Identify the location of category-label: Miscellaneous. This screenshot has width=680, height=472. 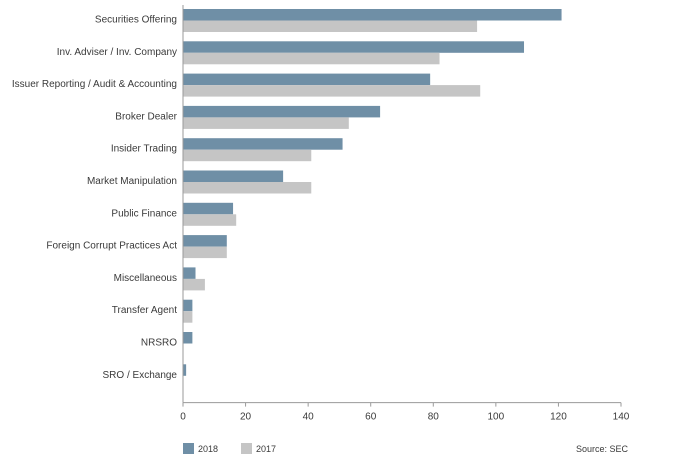
(145, 278).